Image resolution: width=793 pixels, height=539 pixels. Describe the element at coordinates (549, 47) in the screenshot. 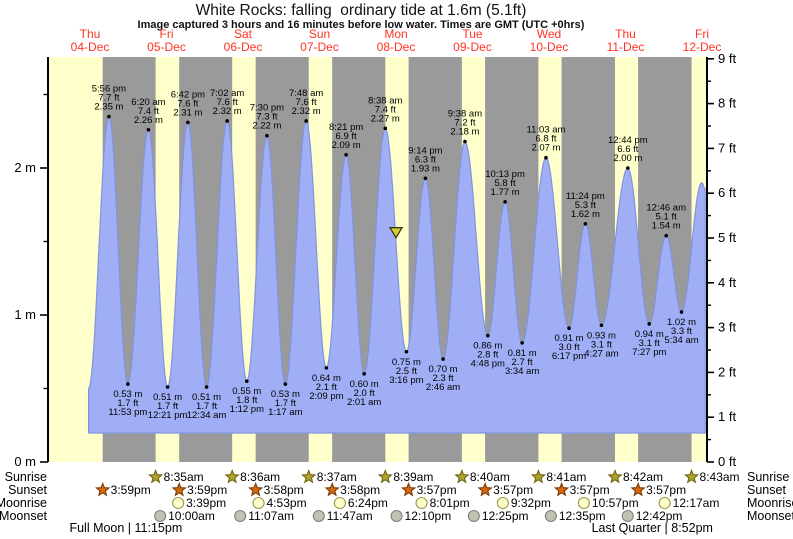

I see `day-label-date: 10-Dec` at that location.